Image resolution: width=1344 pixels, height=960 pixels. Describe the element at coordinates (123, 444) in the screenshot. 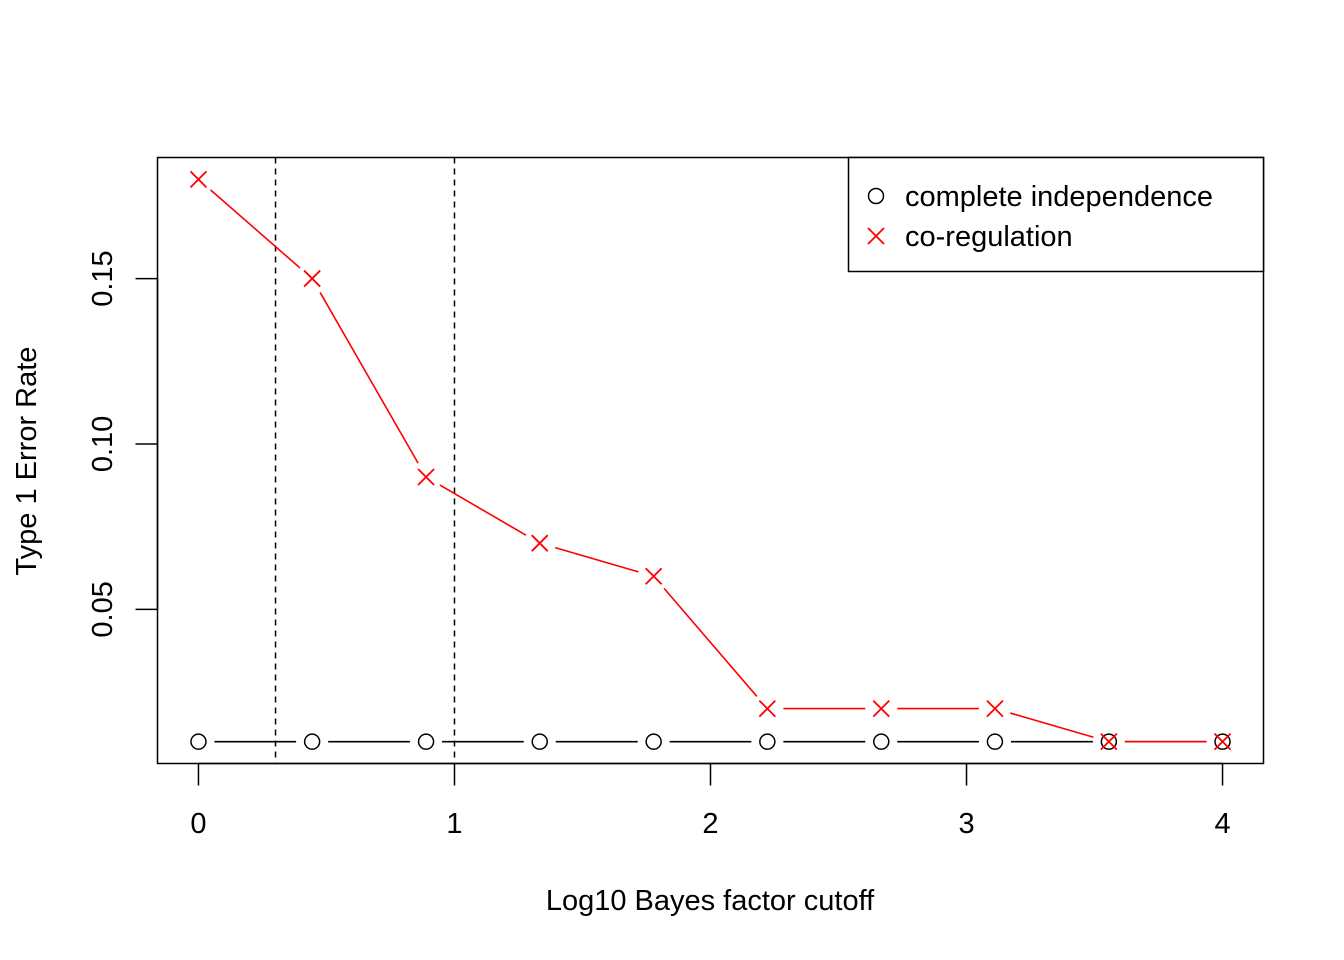

I see `y-axis: 0.05 0.10 0.15` at that location.